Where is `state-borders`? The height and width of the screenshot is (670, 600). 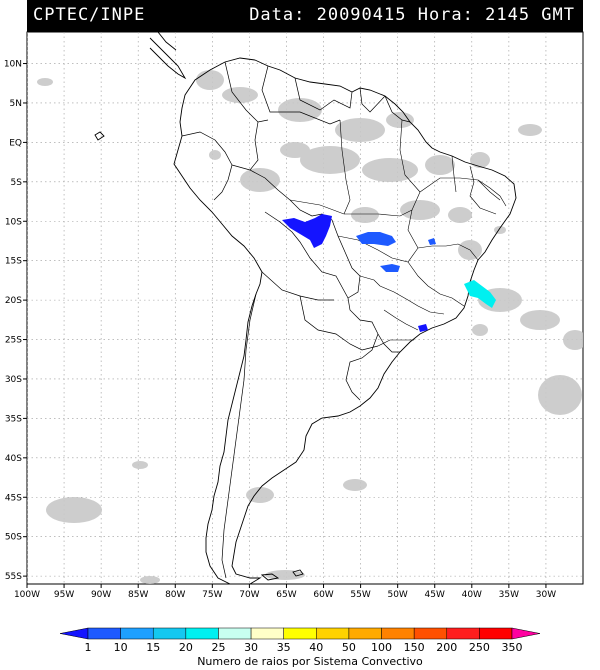
state-borders is located at coordinates (398, 233).